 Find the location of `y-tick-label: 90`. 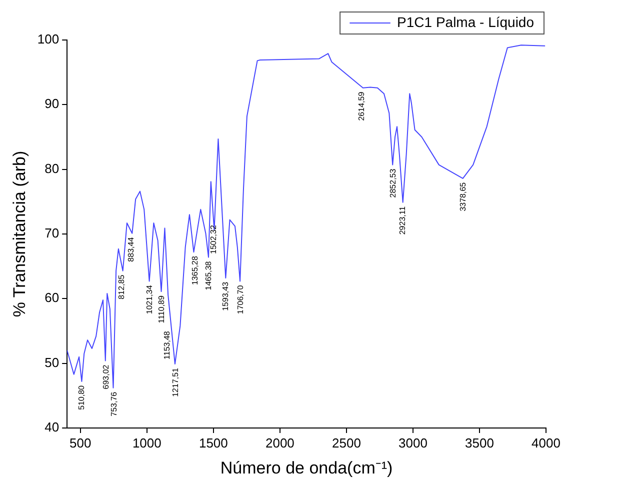

y-tick-label: 90 is located at coordinates (52, 104).